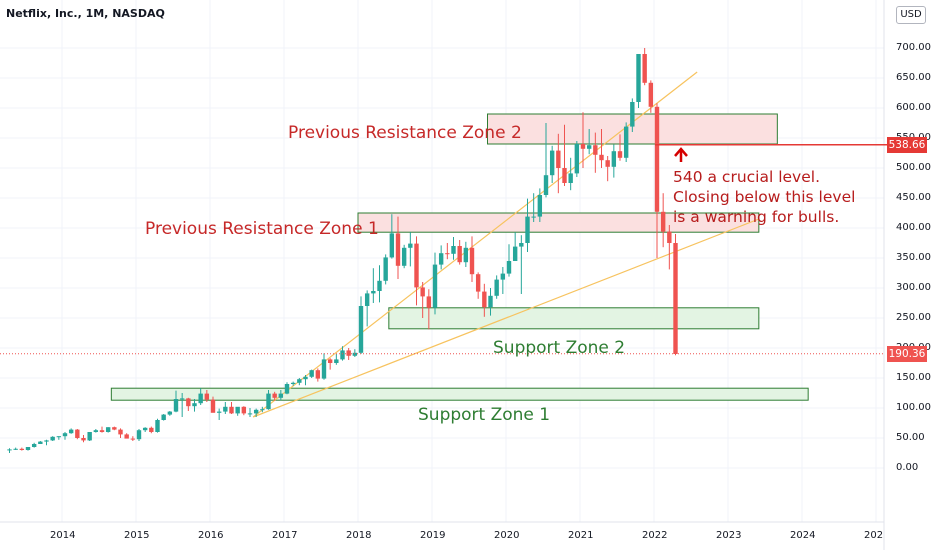 This screenshot has width=932, height=550. What do you see at coordinates (756, 217) in the screenshot?
I see `annotation-line: is a warning for bulls.` at bounding box center [756, 217].